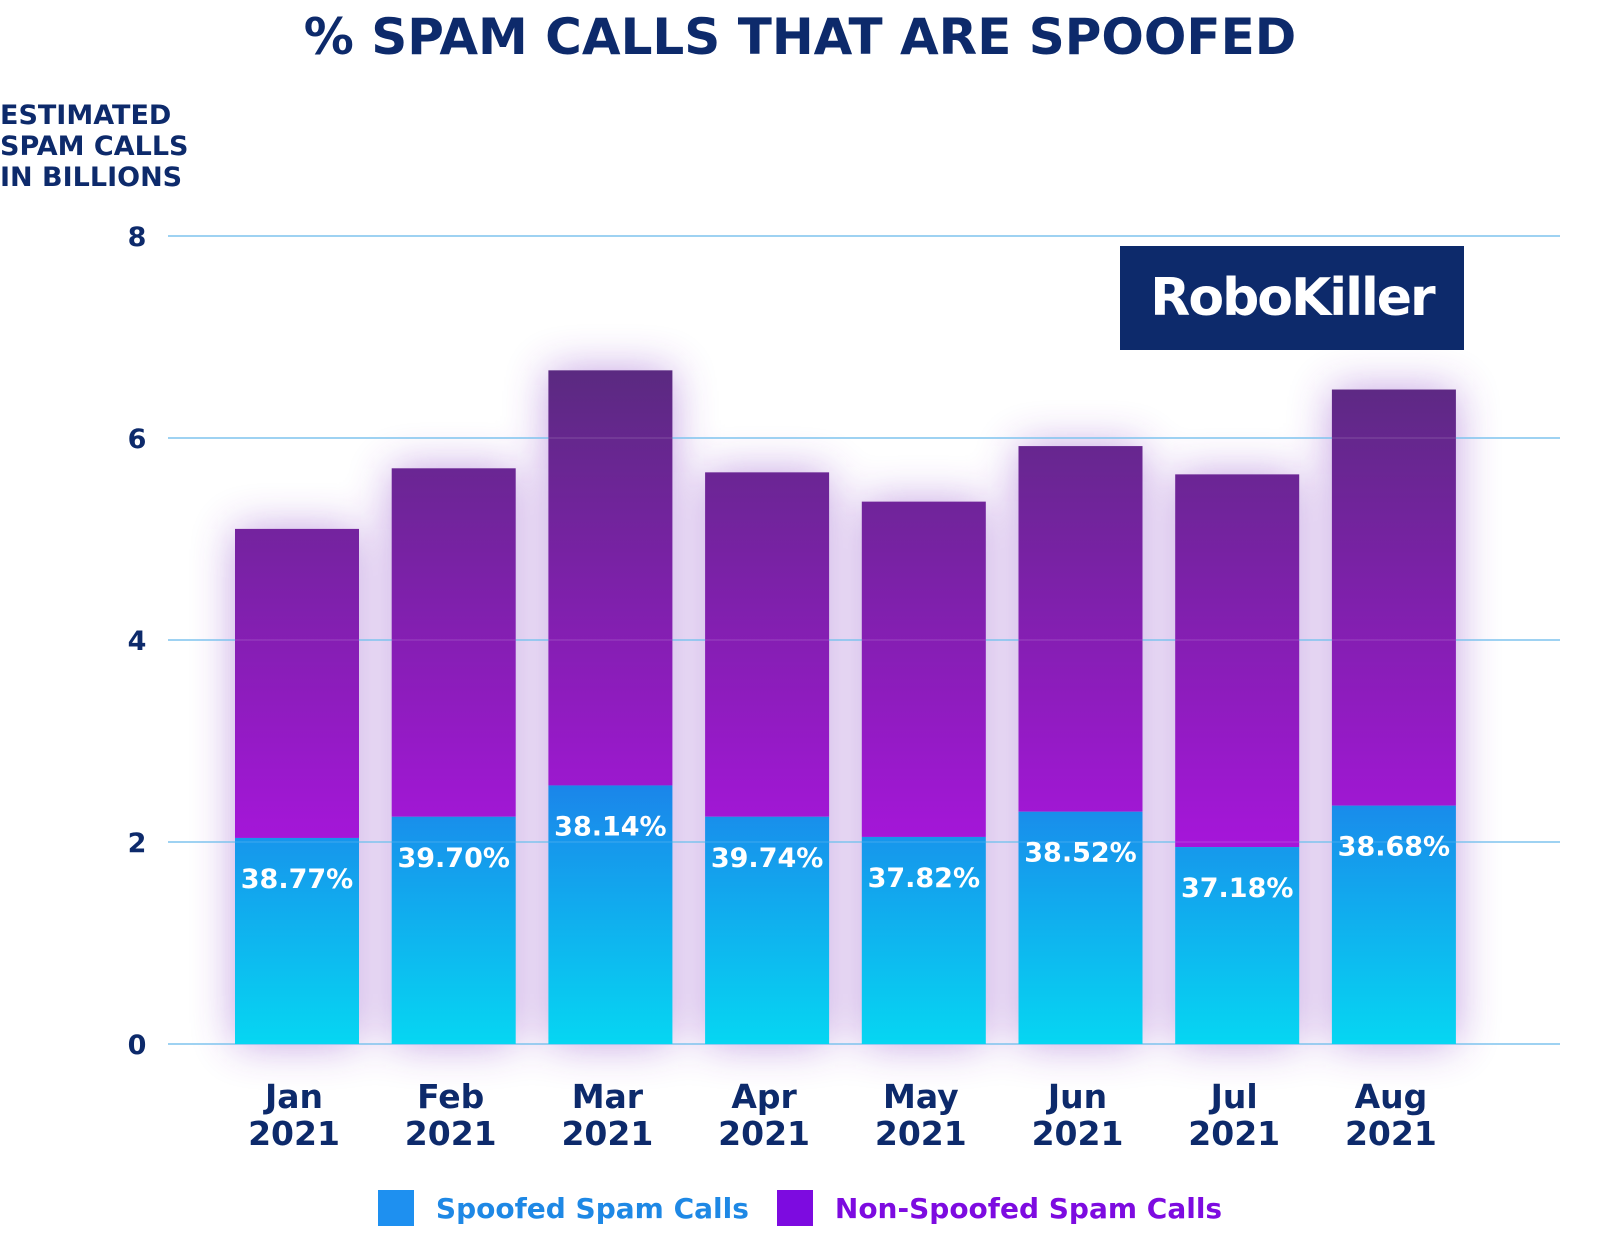  I want to click on legend-item-non-spoofed: Non-Spoofed Spam Calls, so click(999, 1208).